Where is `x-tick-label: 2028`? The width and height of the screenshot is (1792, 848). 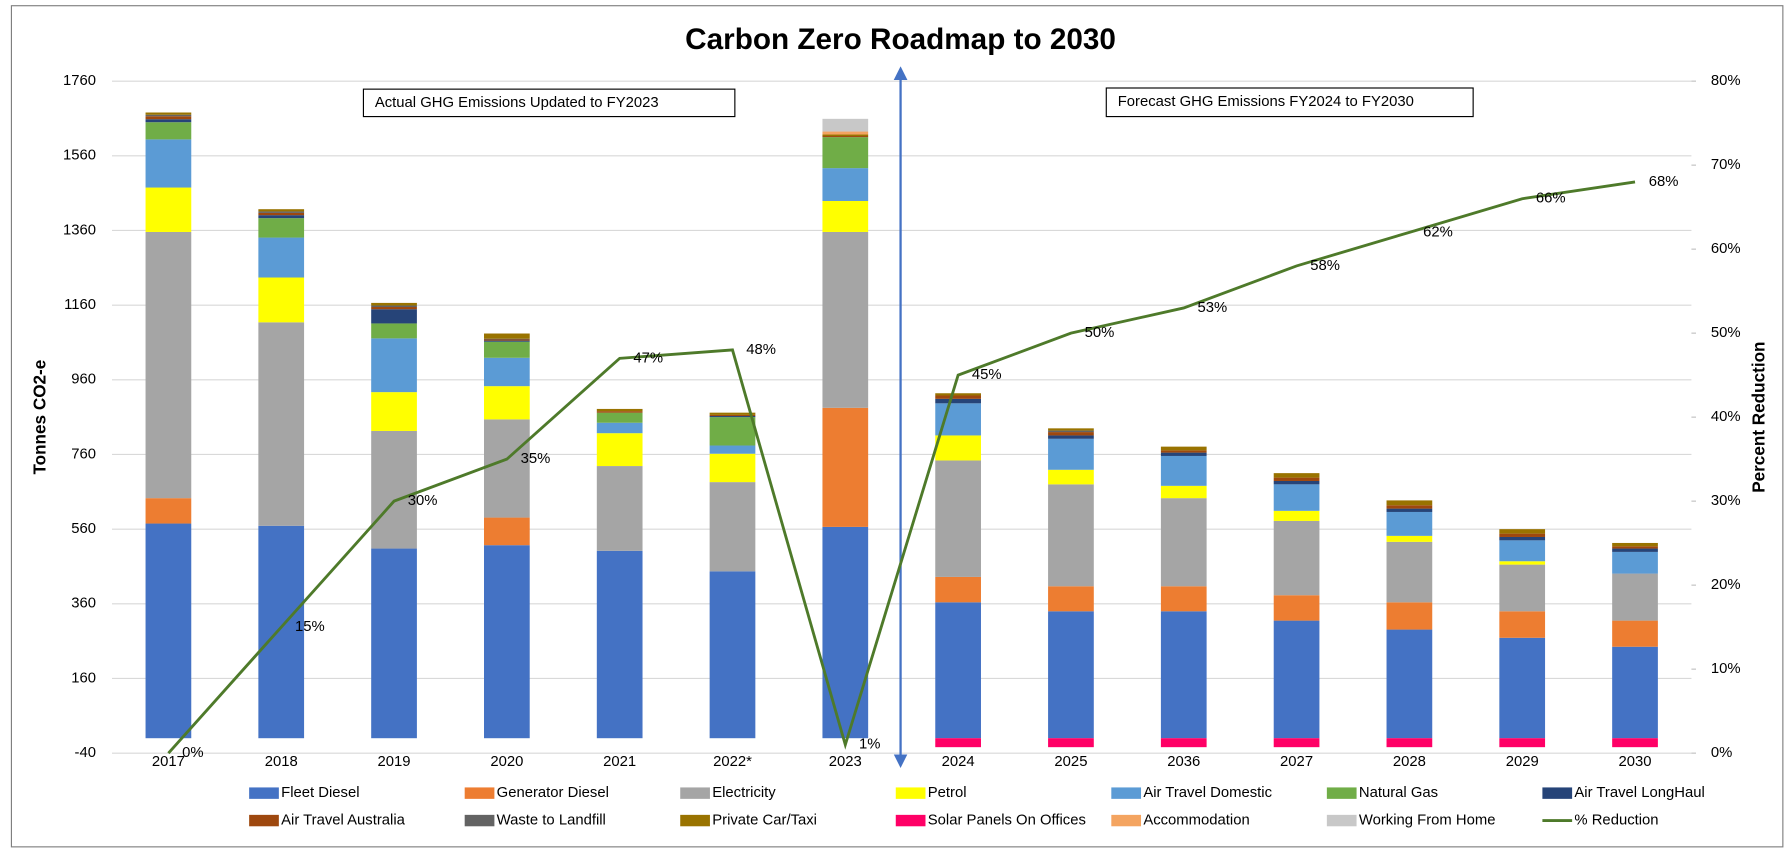
x-tick-label: 2028 is located at coordinates (1409, 762).